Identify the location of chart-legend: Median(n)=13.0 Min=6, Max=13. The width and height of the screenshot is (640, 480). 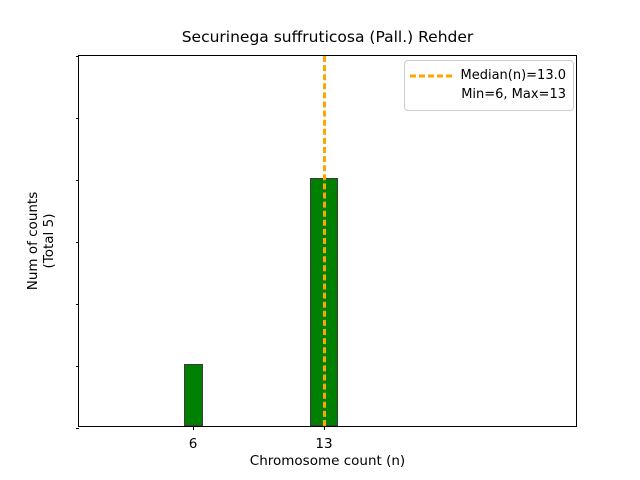
(489, 85).